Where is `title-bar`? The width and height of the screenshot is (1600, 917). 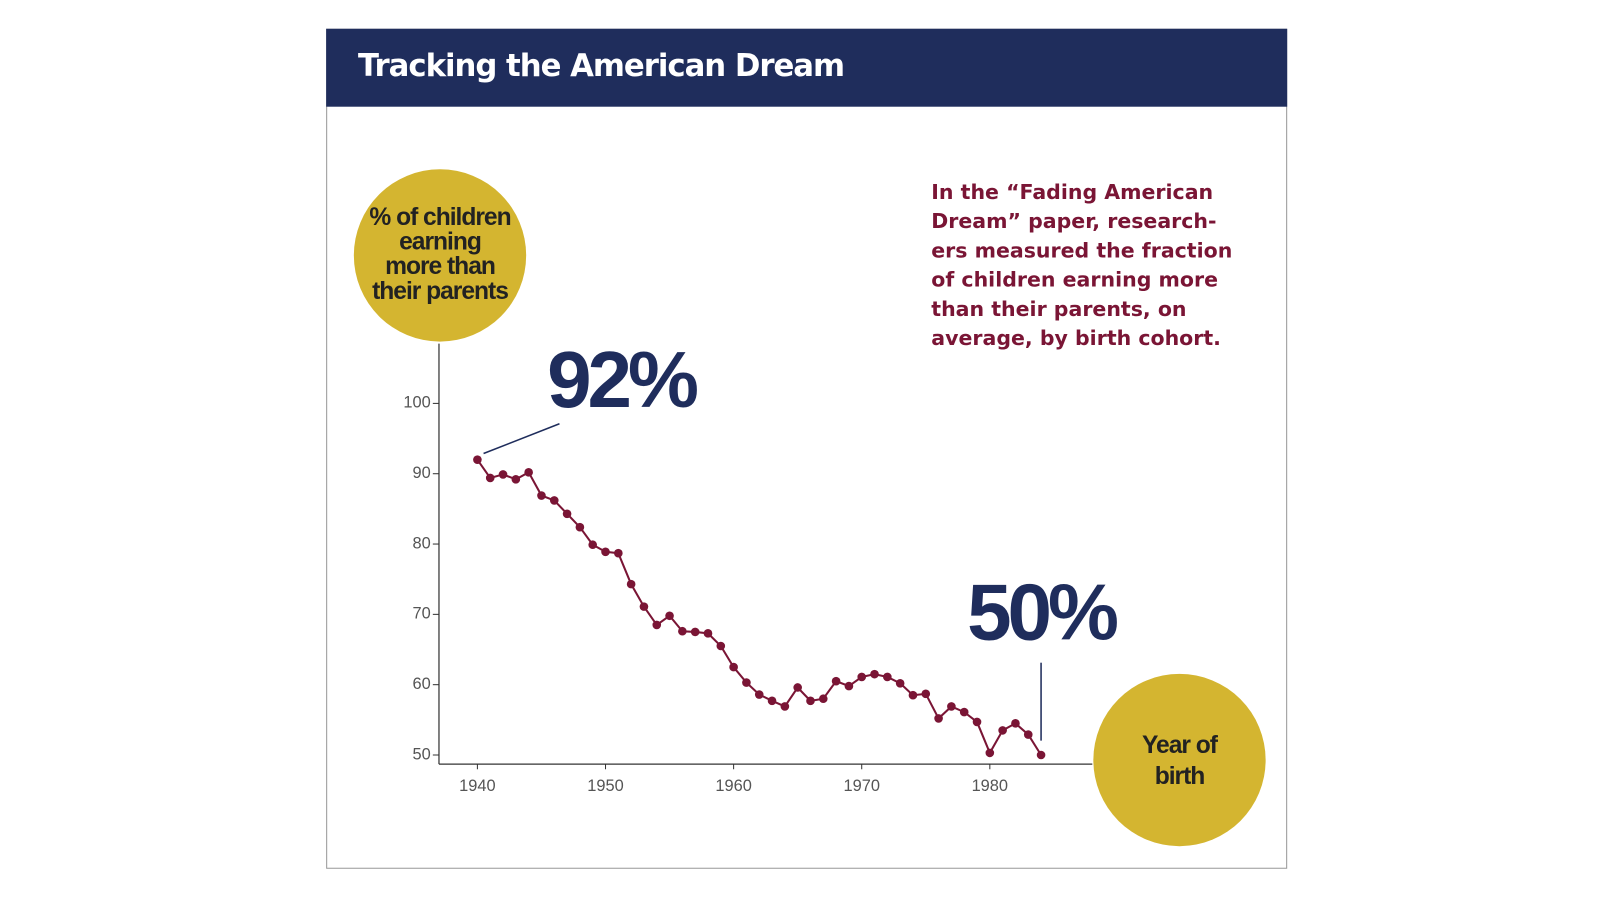
title-bar is located at coordinates (807, 67).